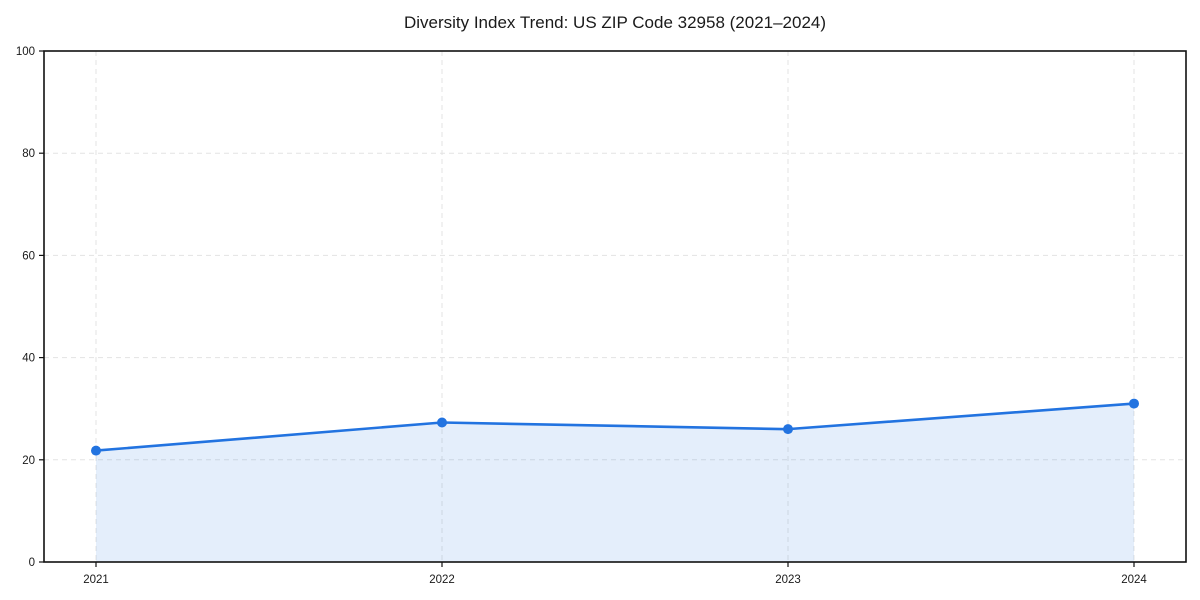 The width and height of the screenshot is (1200, 600). I want to click on y-tick-label: 0, so click(32, 563).